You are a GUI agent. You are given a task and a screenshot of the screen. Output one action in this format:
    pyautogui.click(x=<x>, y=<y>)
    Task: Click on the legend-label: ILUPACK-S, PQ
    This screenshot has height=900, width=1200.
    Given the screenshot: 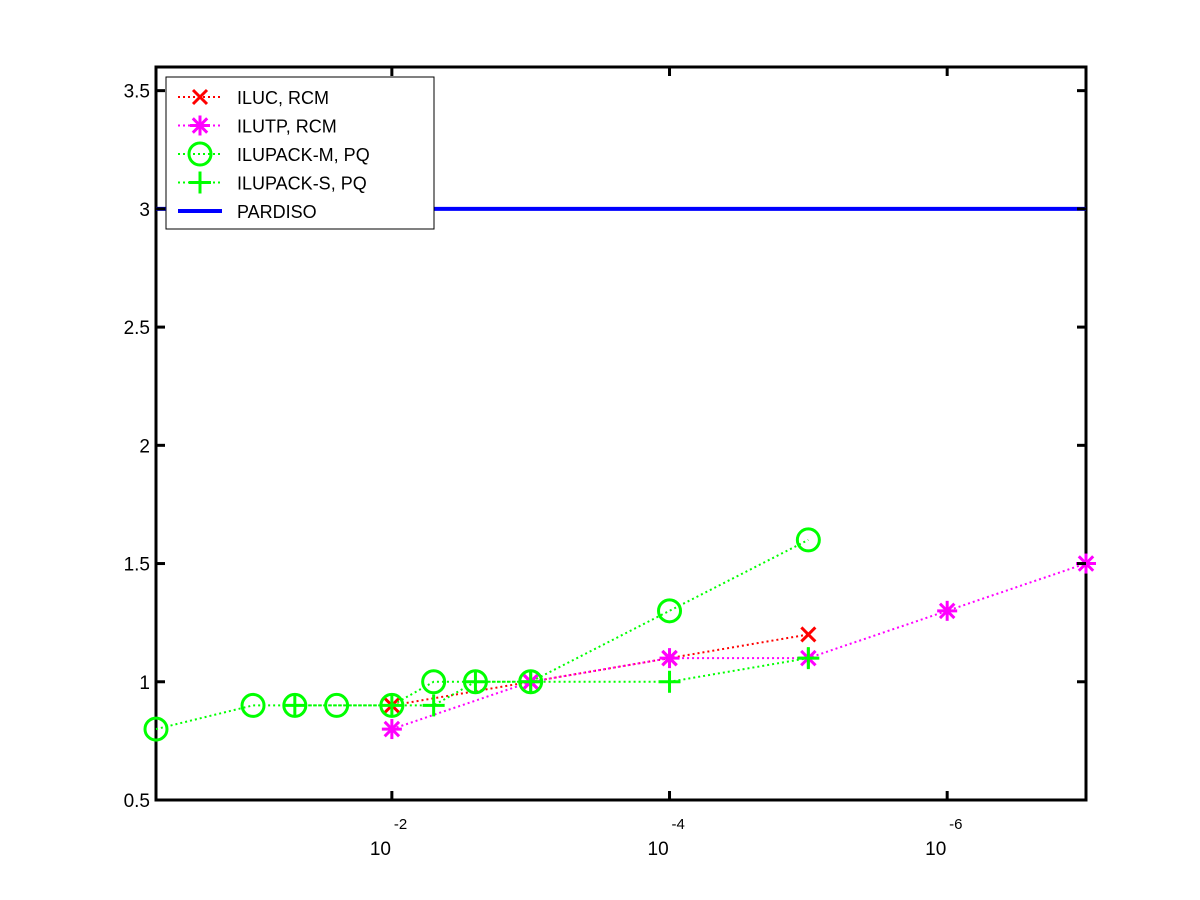 What is the action you would take?
    pyautogui.click(x=302, y=184)
    